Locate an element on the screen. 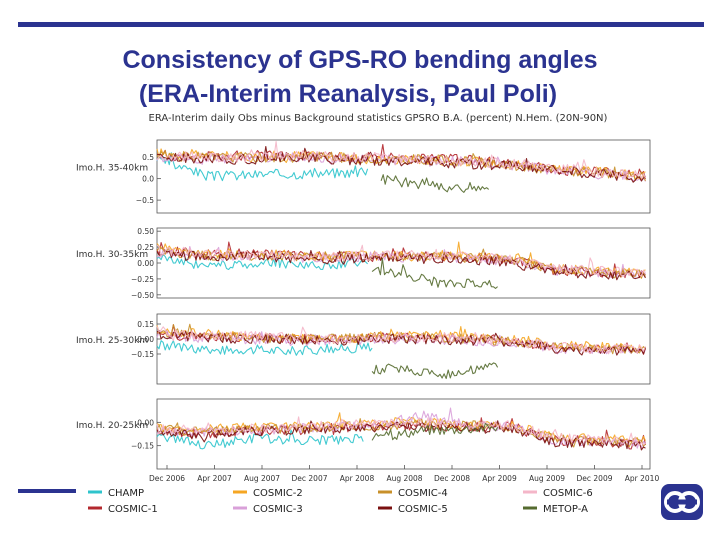 The image size is (720, 540). x-tick-label: Aug 2007 is located at coordinates (262, 478).